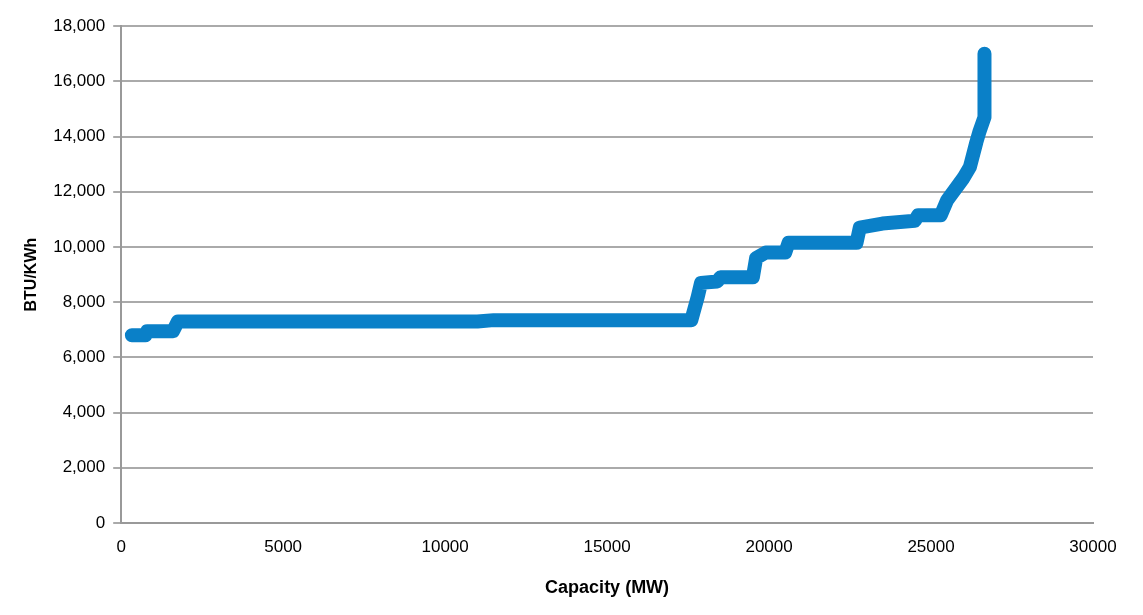 The image size is (1143, 615). Describe the element at coordinates (931, 546) in the screenshot. I see `x-tick-label: 25000` at that location.